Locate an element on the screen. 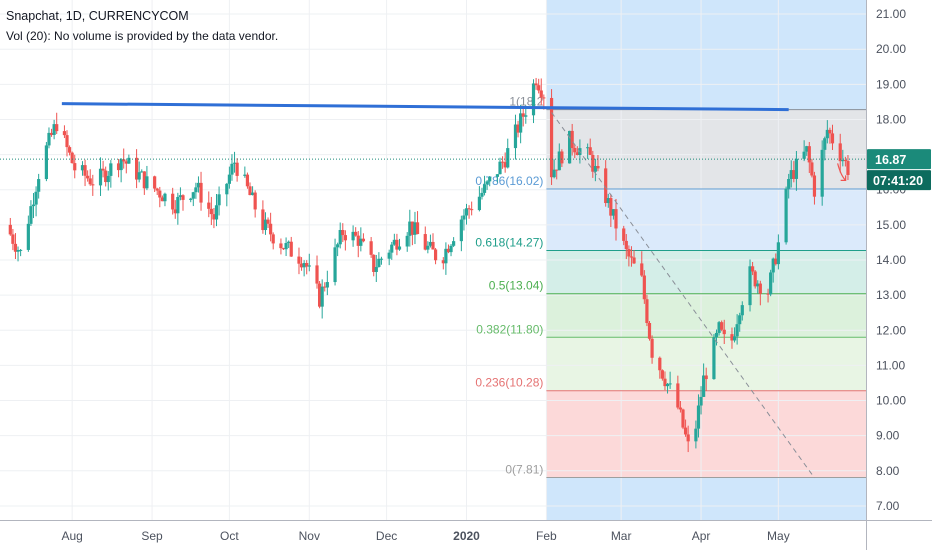  current-price-tag is located at coordinates (899, 159).